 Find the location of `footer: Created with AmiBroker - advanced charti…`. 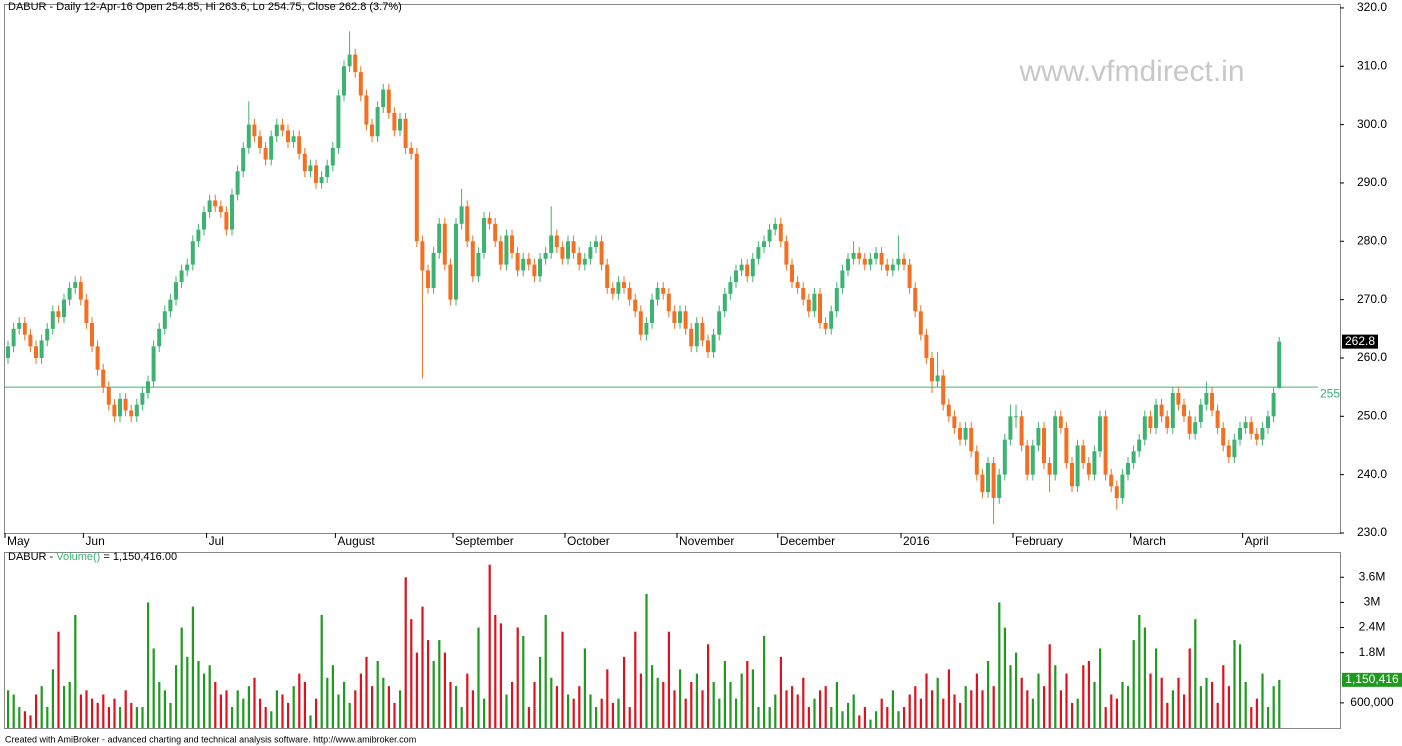

footer: Created with AmiBroker - advanced charti… is located at coordinates (210, 739).